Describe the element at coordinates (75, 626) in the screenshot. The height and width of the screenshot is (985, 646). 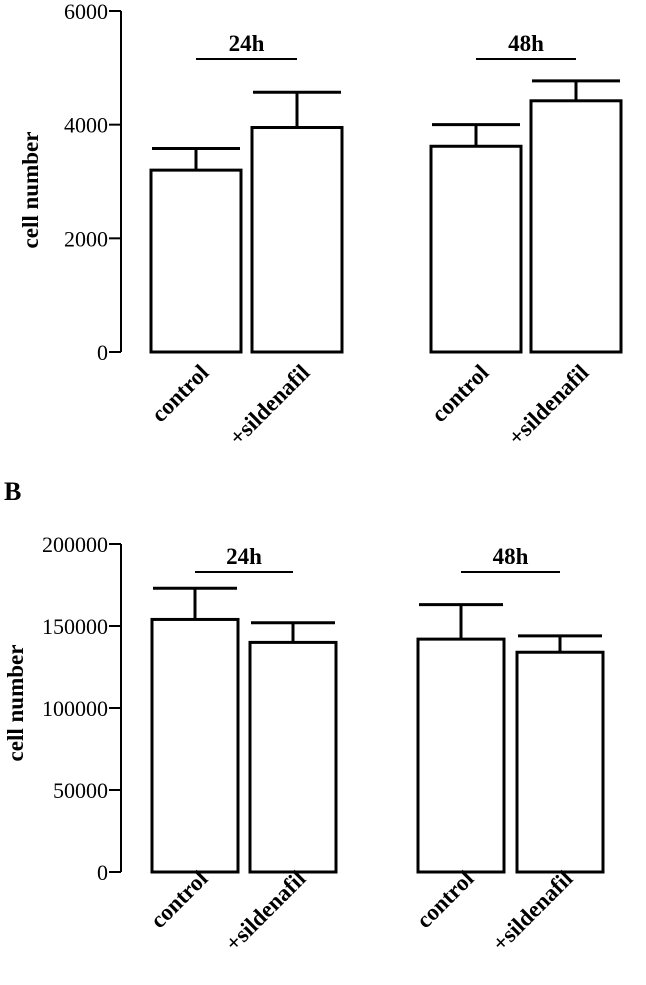
I see `panel-b-y-tick-label: 150000` at that location.